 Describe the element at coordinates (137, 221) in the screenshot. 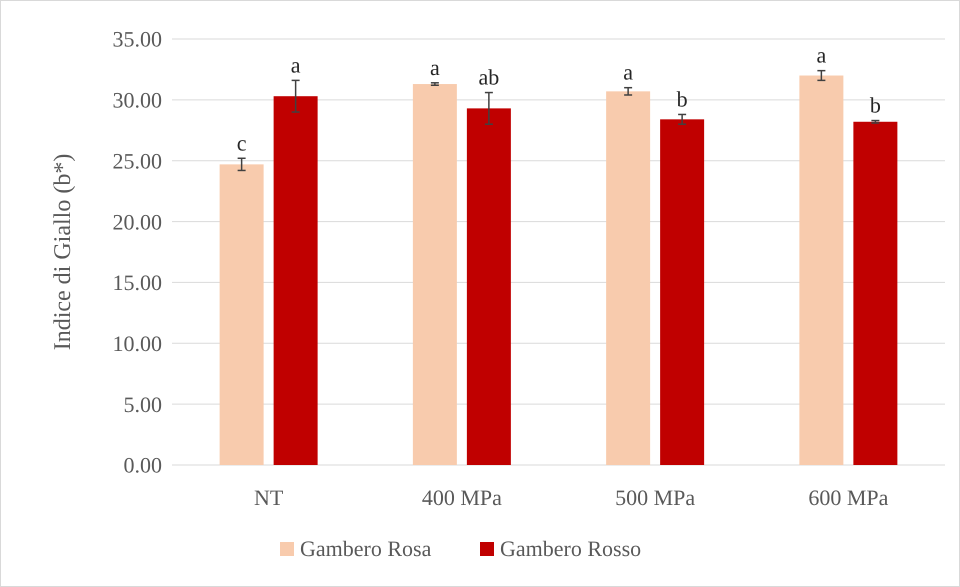

I see `y-tick-label: 20.00` at that location.